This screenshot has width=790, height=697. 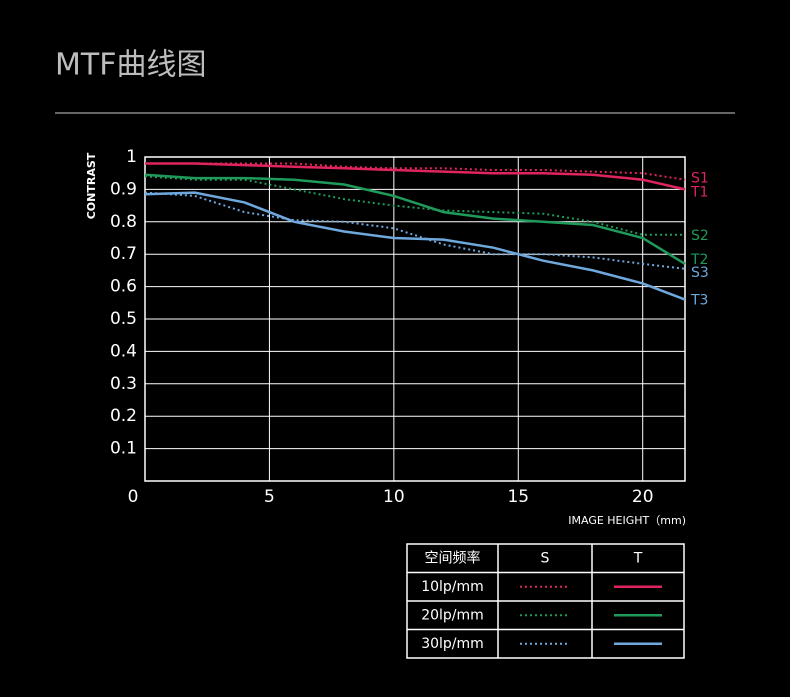 What do you see at coordinates (131, 157) in the screenshot?
I see `y-tick-label: 1` at bounding box center [131, 157].